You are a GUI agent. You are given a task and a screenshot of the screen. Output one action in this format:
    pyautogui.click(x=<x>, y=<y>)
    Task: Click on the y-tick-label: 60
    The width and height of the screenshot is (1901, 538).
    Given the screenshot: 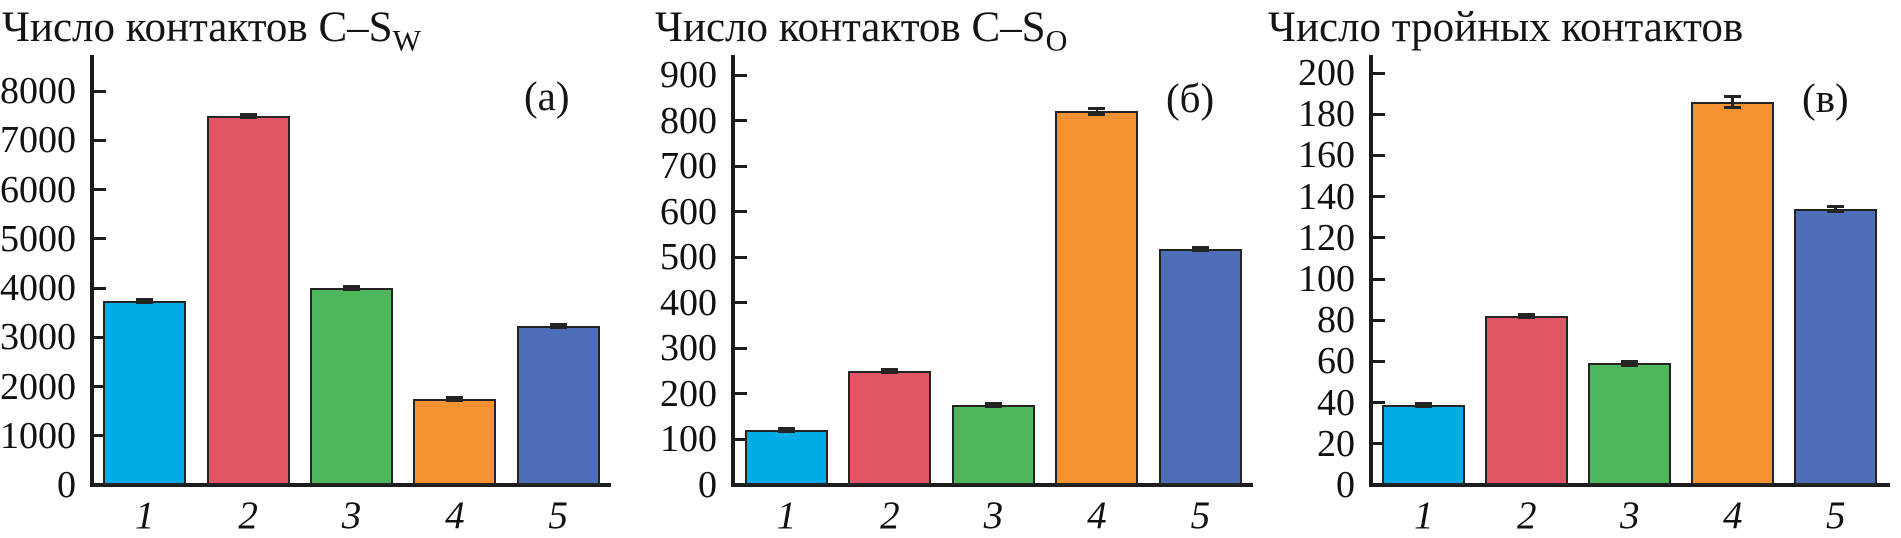 What is the action you would take?
    pyautogui.click(x=1336, y=361)
    